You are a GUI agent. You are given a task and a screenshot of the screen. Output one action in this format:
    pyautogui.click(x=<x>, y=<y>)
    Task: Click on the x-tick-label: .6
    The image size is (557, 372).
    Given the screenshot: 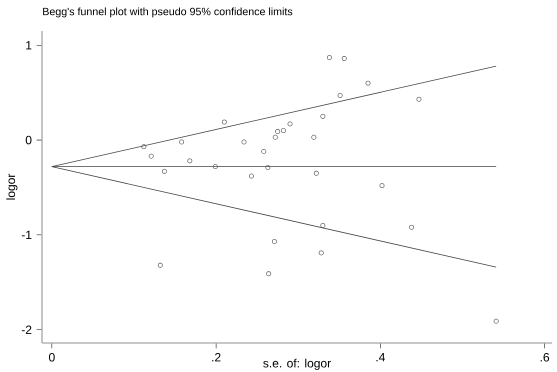 What is the action you would take?
    pyautogui.click(x=545, y=357)
    